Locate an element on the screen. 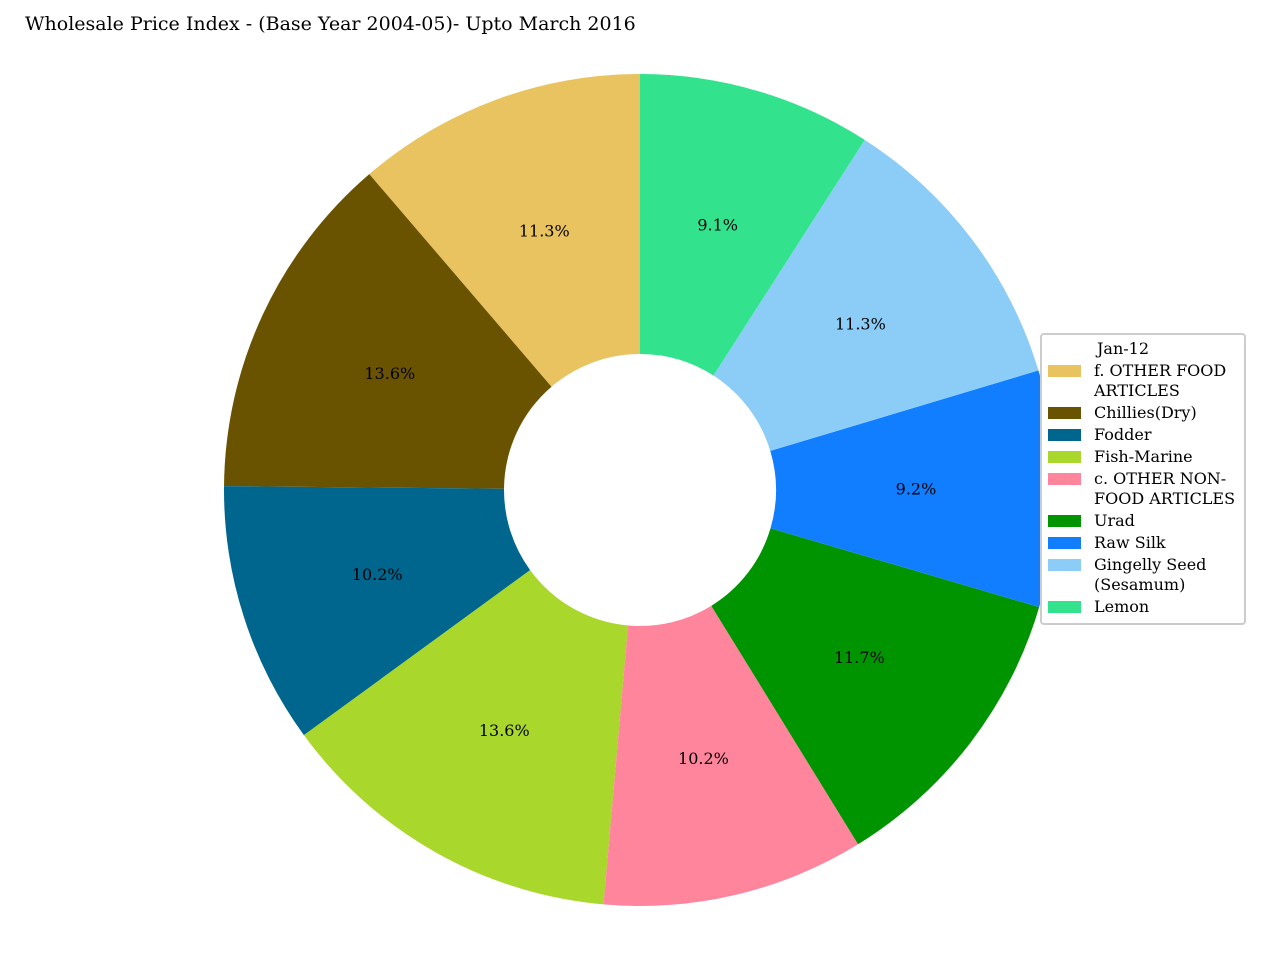 The width and height of the screenshot is (1280, 960). legend-label: Gingelly Seed (Sesamum) is located at coordinates (1150, 575).